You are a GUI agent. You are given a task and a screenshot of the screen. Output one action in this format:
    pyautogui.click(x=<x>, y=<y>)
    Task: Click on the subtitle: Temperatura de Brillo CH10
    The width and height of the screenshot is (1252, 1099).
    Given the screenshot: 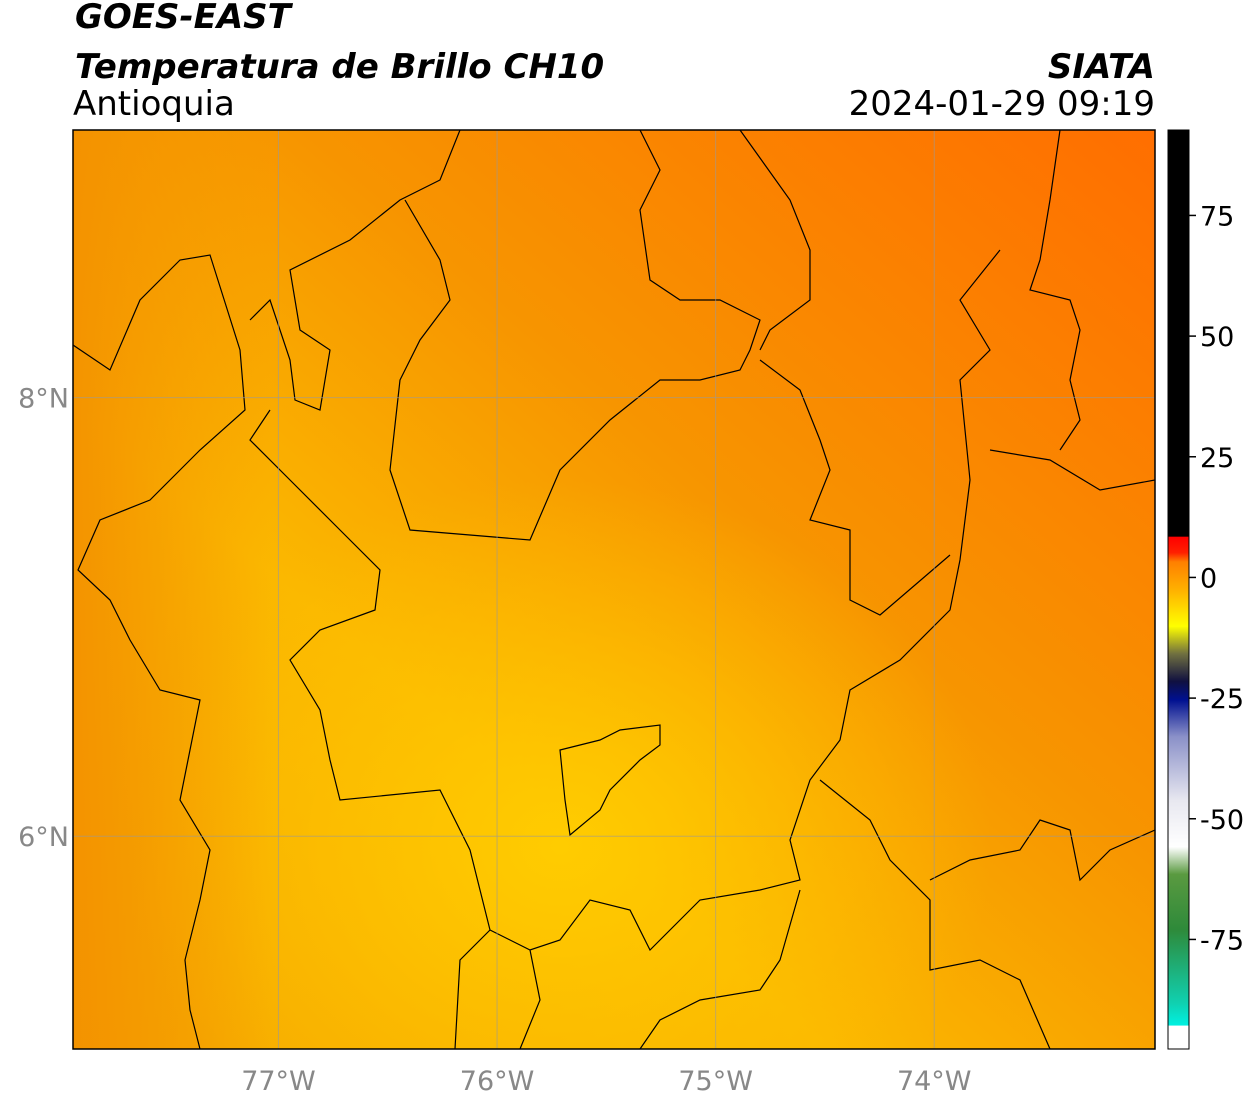 What is the action you would take?
    pyautogui.click(x=339, y=67)
    